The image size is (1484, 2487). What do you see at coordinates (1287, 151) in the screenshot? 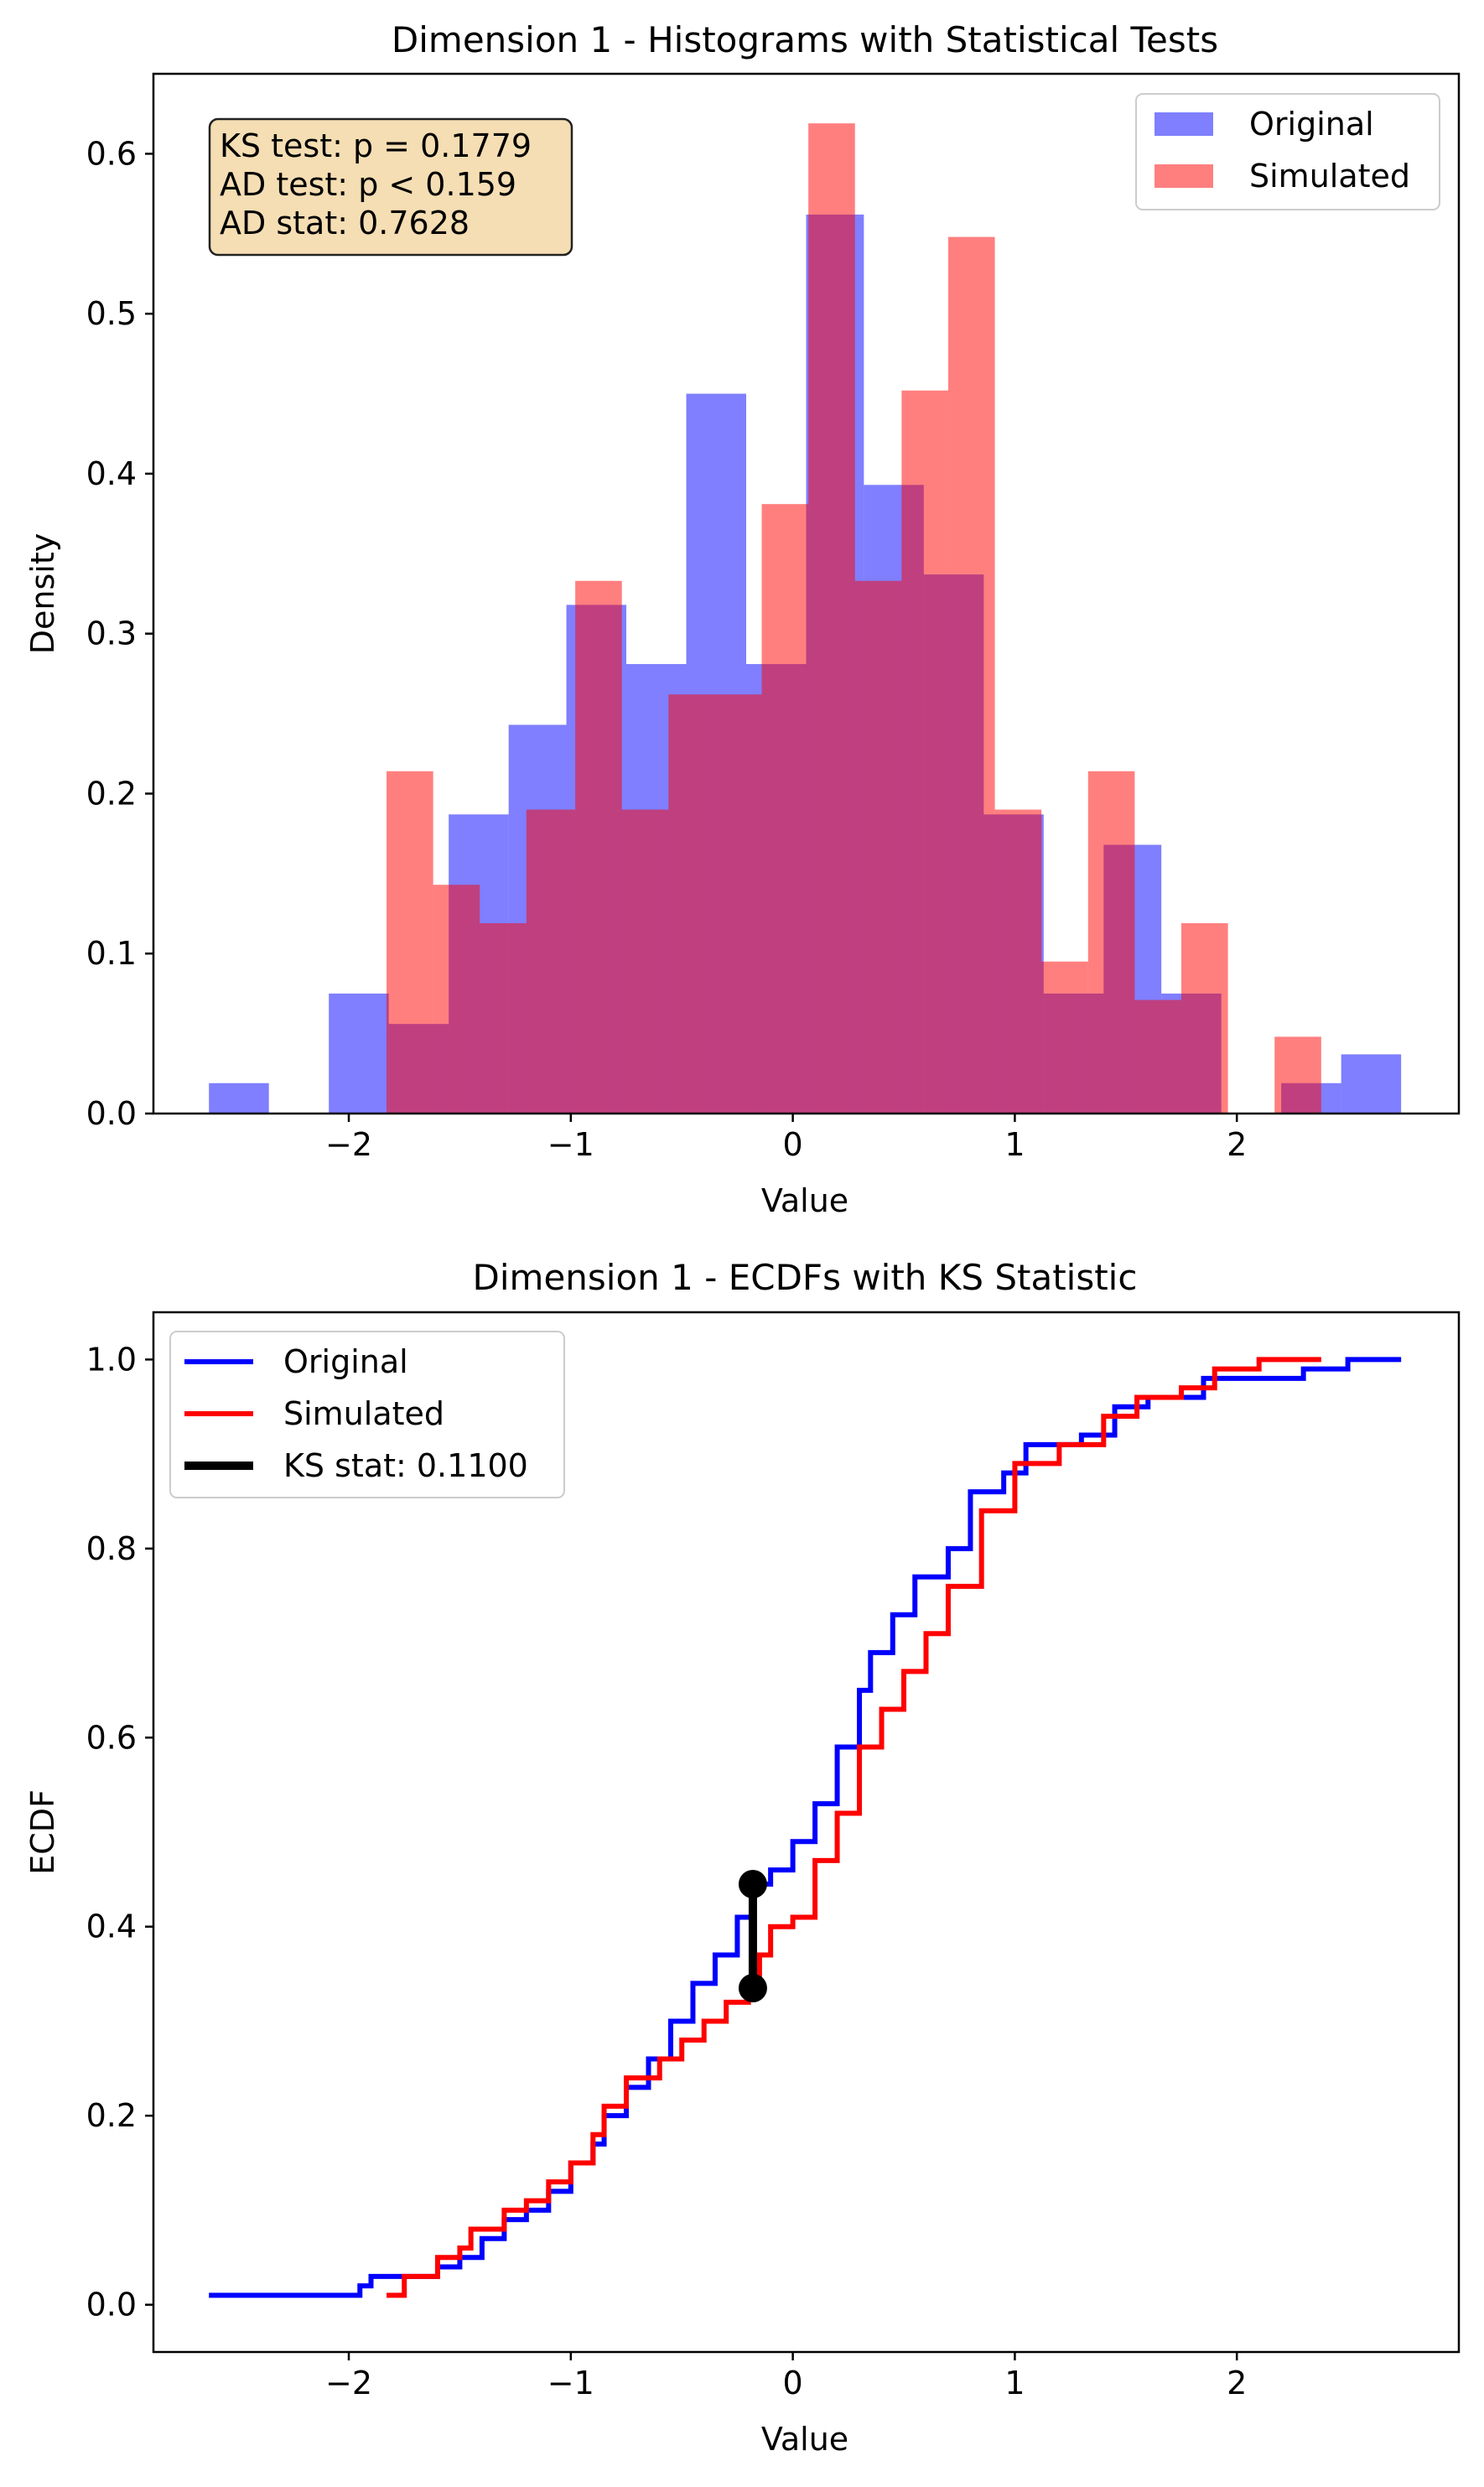
I see `histogram-legend: Original Simulated` at bounding box center [1287, 151].